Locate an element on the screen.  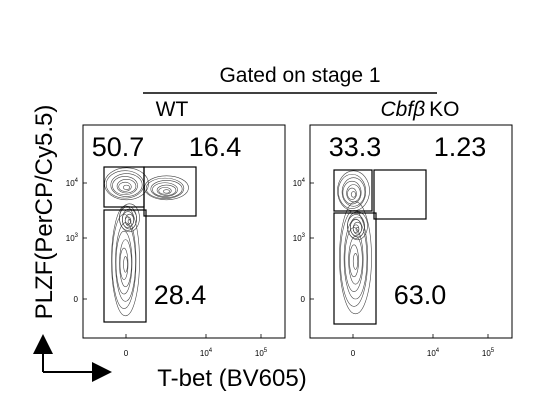
panel-title: Cbfβ KO is located at coordinates (419, 109).